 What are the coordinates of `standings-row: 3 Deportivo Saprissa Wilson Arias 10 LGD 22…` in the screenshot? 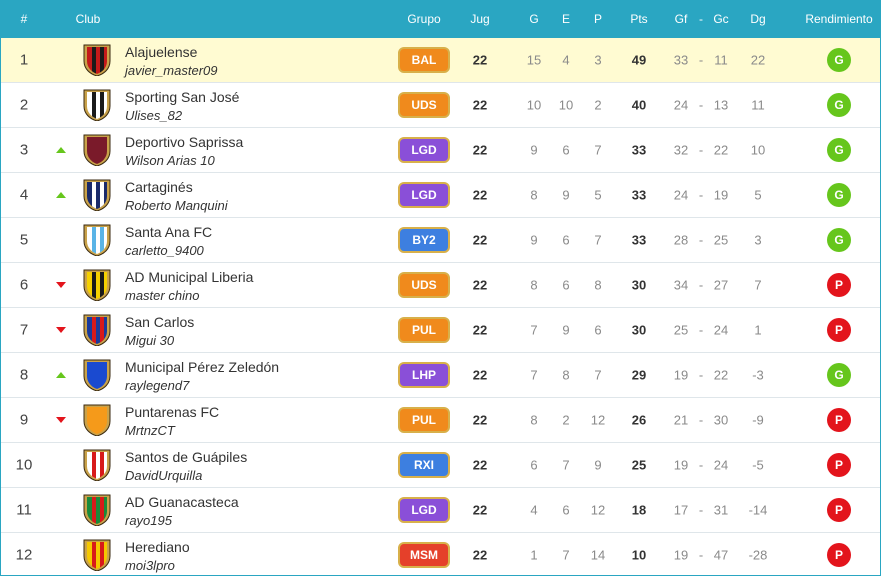 It's located at (440, 150).